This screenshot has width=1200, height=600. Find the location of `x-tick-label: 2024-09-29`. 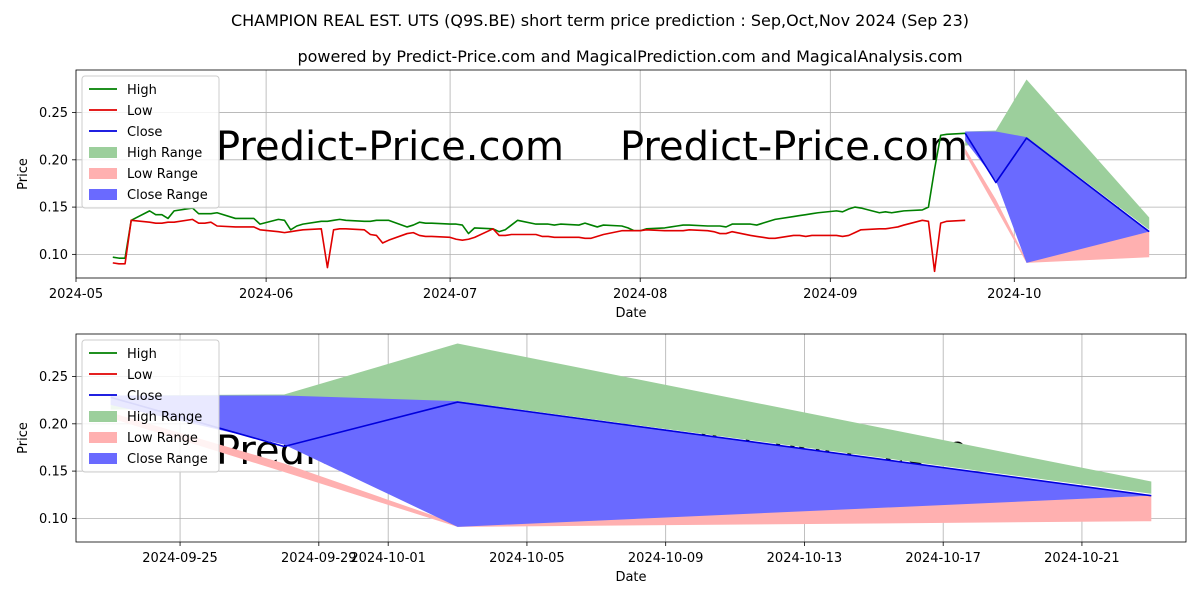

x-tick-label: 2024-09-29 is located at coordinates (319, 558).